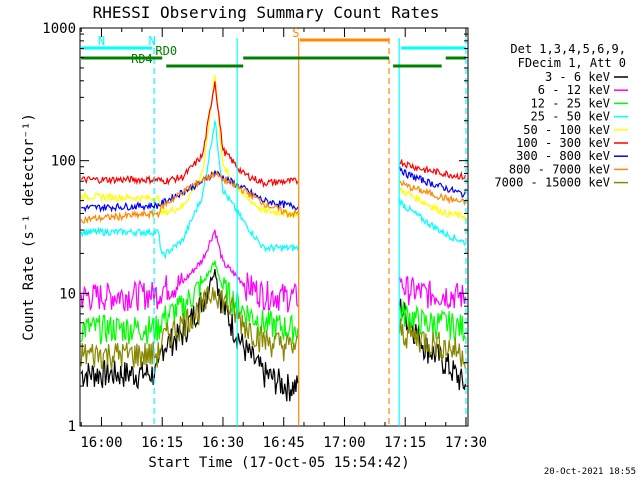 The width and height of the screenshot is (640, 480). Describe the element at coordinates (101, 443) in the screenshot. I see `x-tick-label: 16:00` at that location.